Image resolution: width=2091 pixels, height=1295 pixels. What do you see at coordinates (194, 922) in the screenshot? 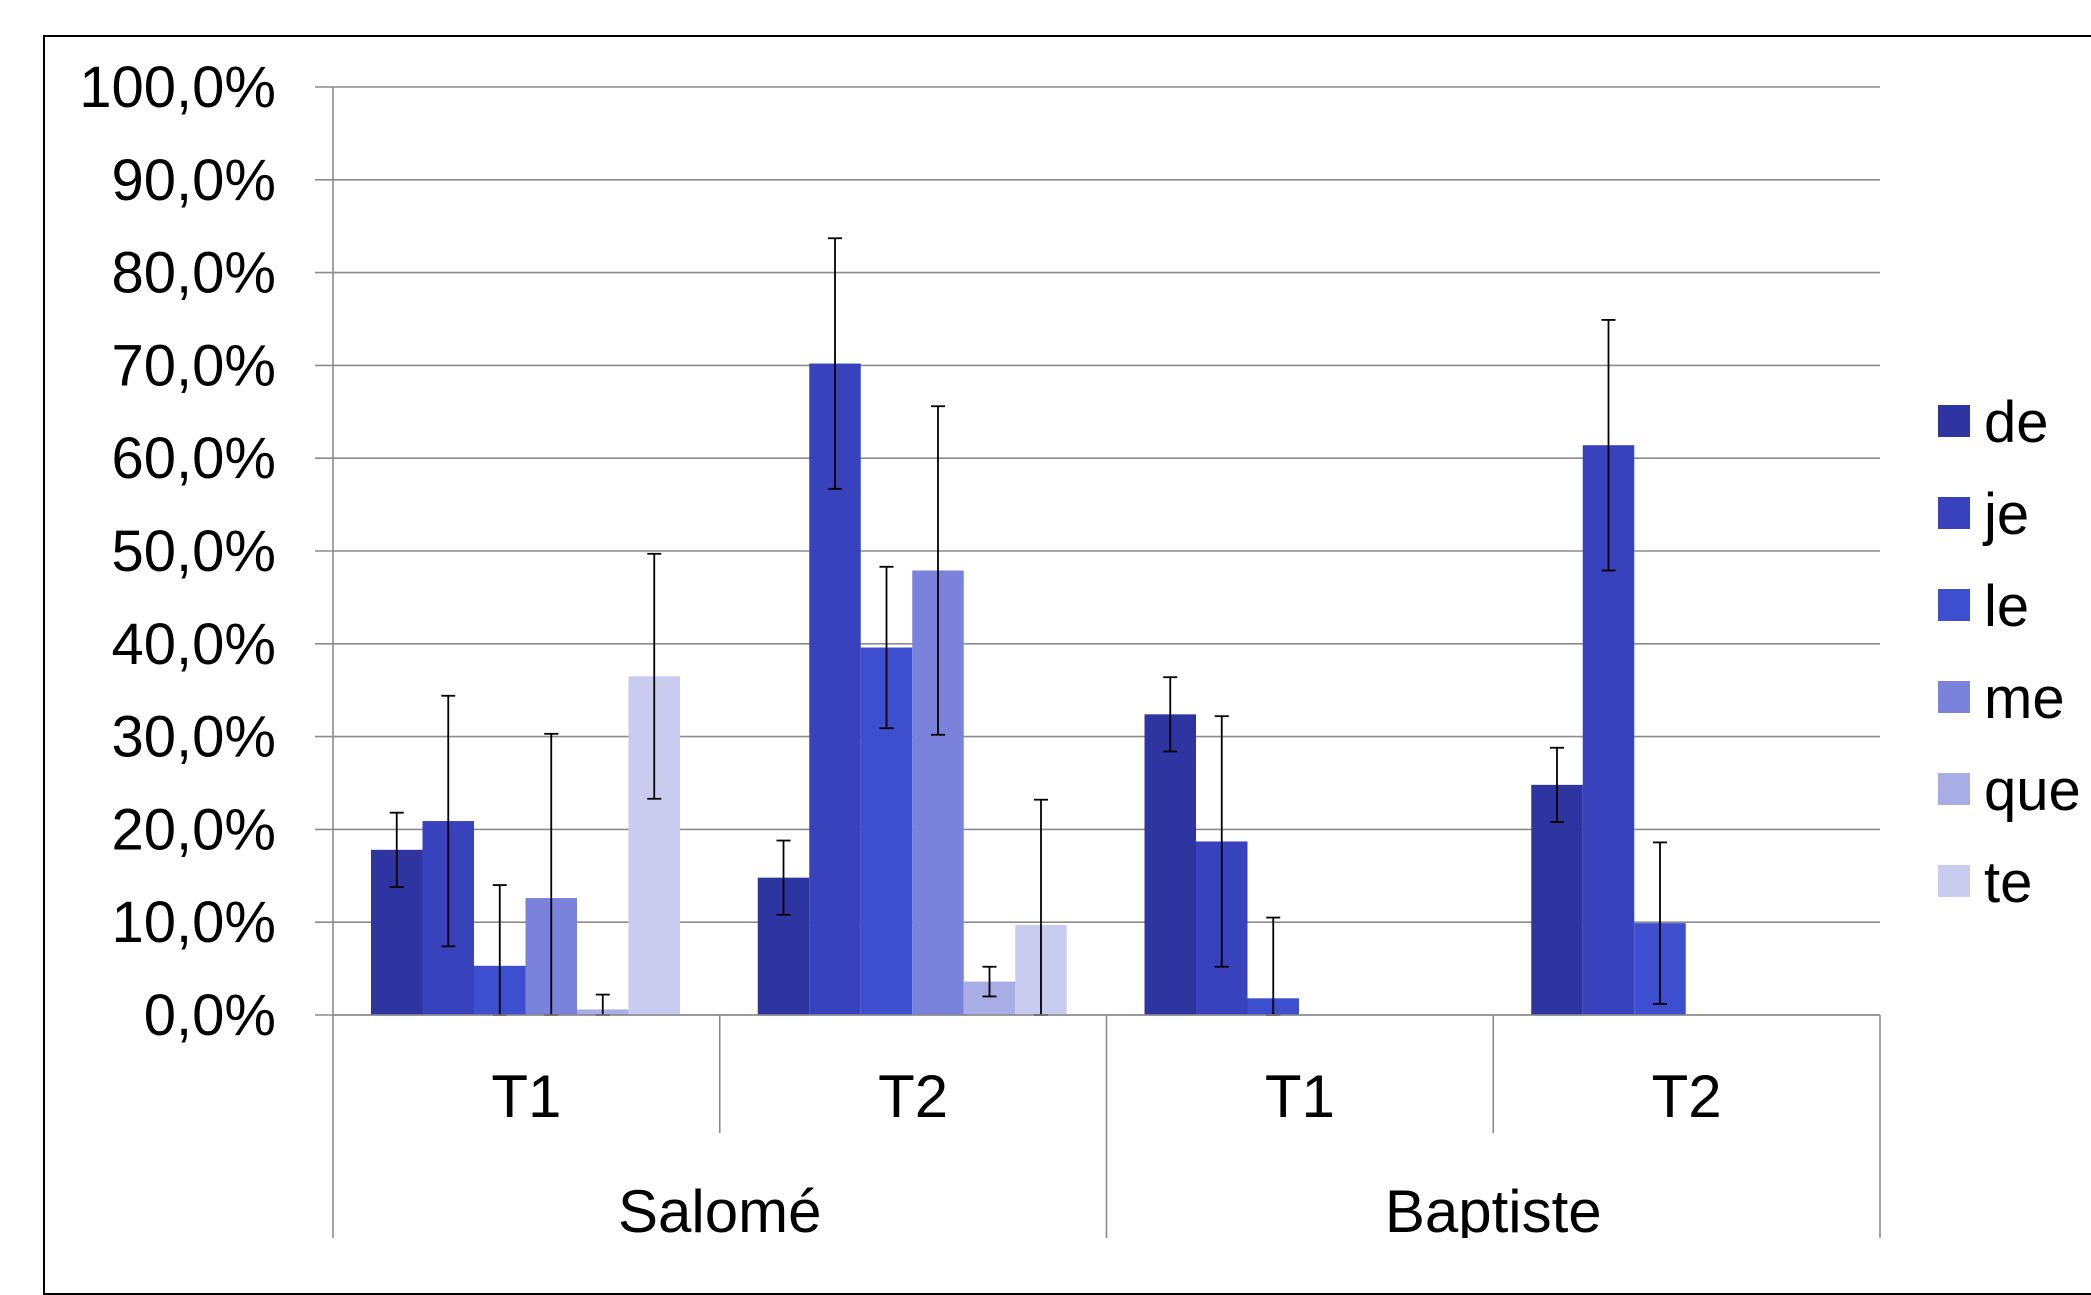
I see `y-tick-label: 10,0%` at bounding box center [194, 922].